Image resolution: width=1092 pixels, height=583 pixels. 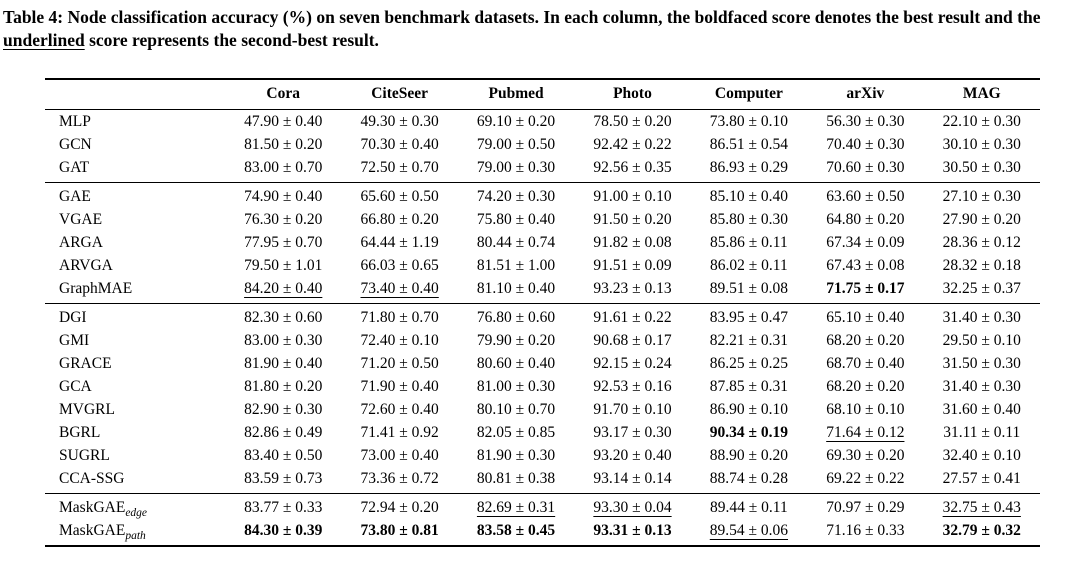 I want to click on score-cell-citeseer: 72.94 ± 0.20, so click(x=399, y=506).